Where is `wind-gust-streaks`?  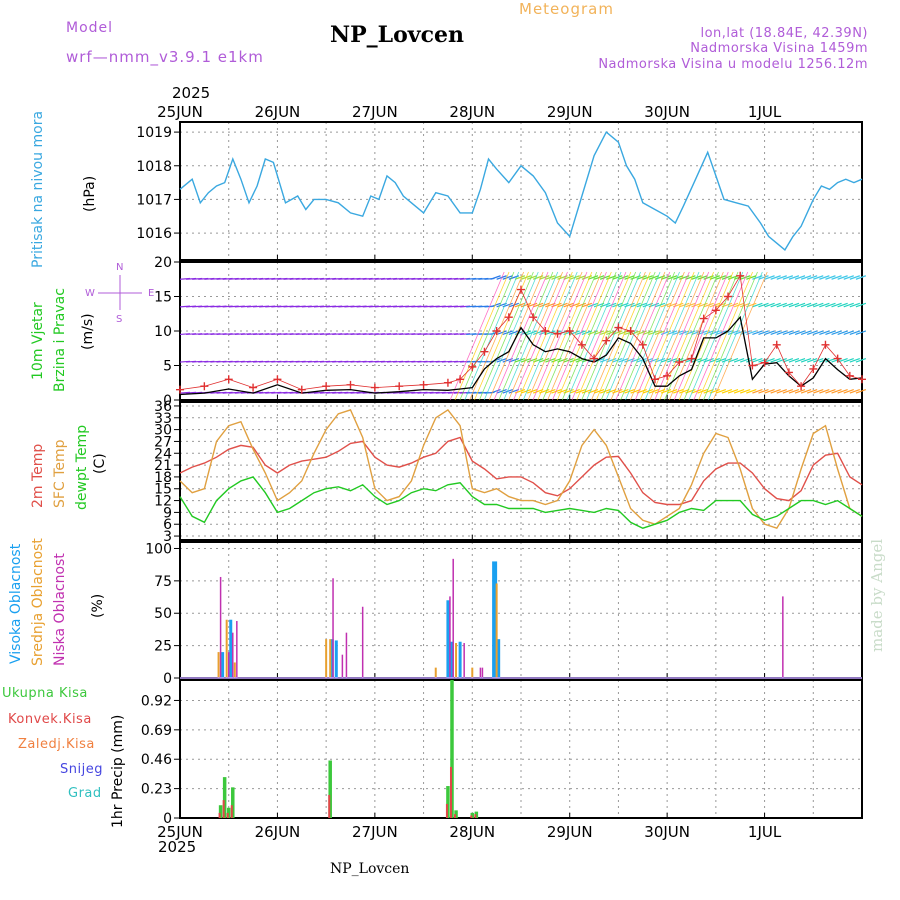 wind-gust-streaks is located at coordinates (608, 336).